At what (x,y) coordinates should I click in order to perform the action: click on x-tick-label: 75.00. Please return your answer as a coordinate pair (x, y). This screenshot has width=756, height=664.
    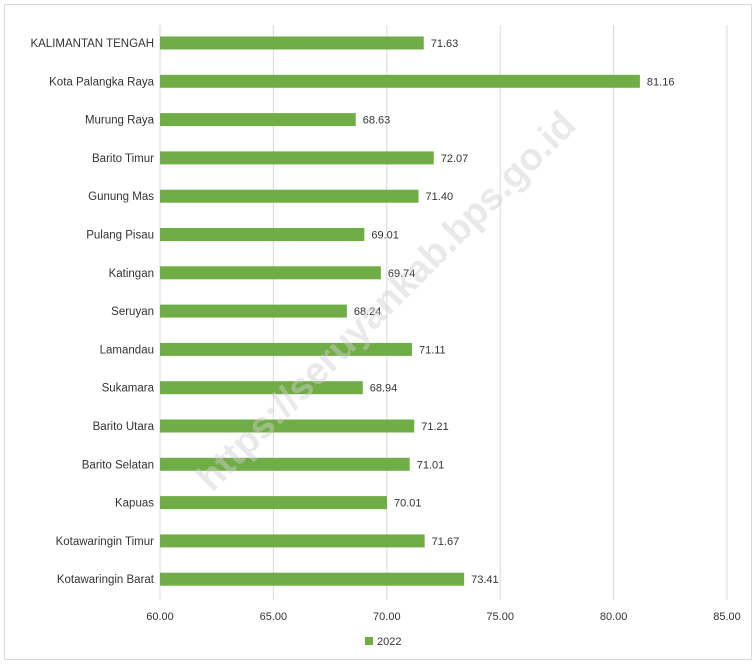
    Looking at the image, I should click on (500, 617).